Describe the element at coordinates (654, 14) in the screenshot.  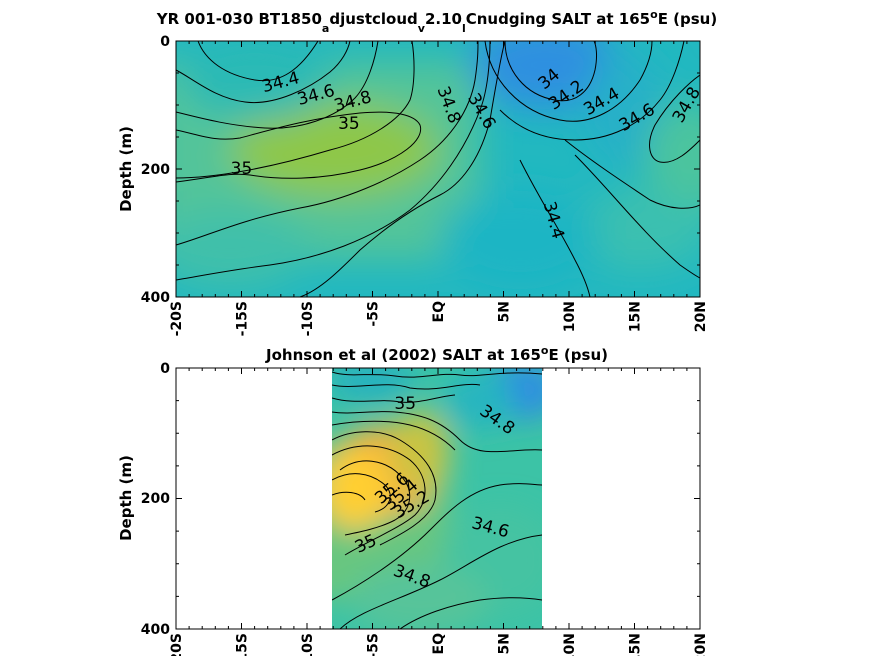
I see `top-title-part-7: o` at that location.